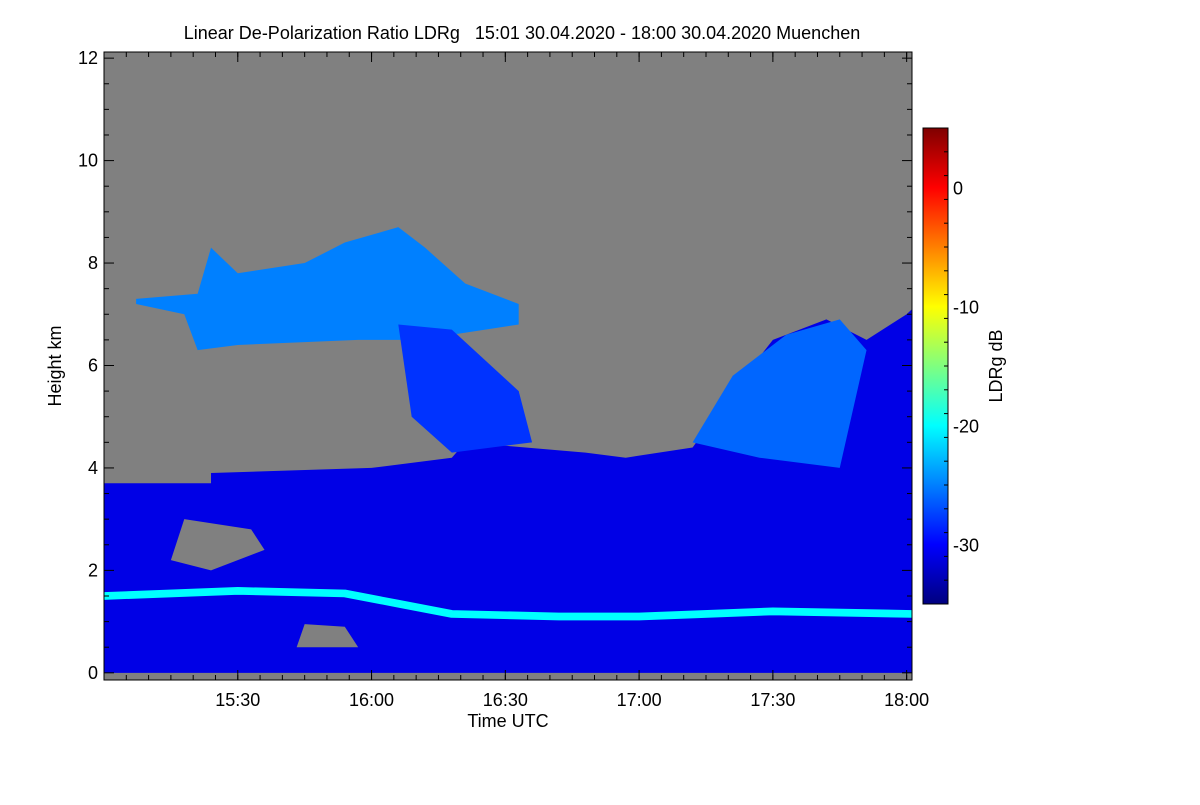 The width and height of the screenshot is (1200, 805). What do you see at coordinates (958, 189) in the screenshot?
I see `colorbar-tick-label: 0` at bounding box center [958, 189].